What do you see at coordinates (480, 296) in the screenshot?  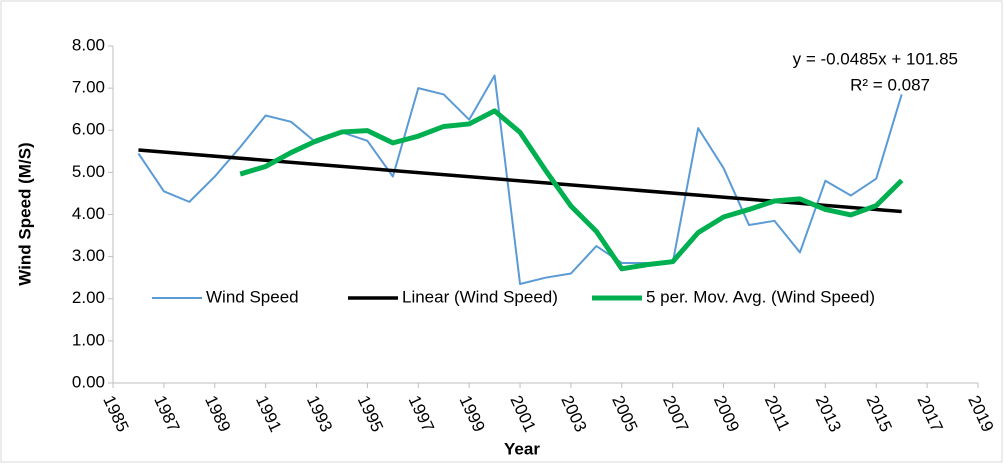 I see `legend-label: Linear (Wind Speed)` at bounding box center [480, 296].